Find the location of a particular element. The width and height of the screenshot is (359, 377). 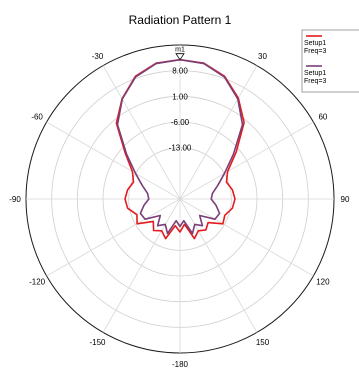

marker-triangle is located at coordinates (180, 57).